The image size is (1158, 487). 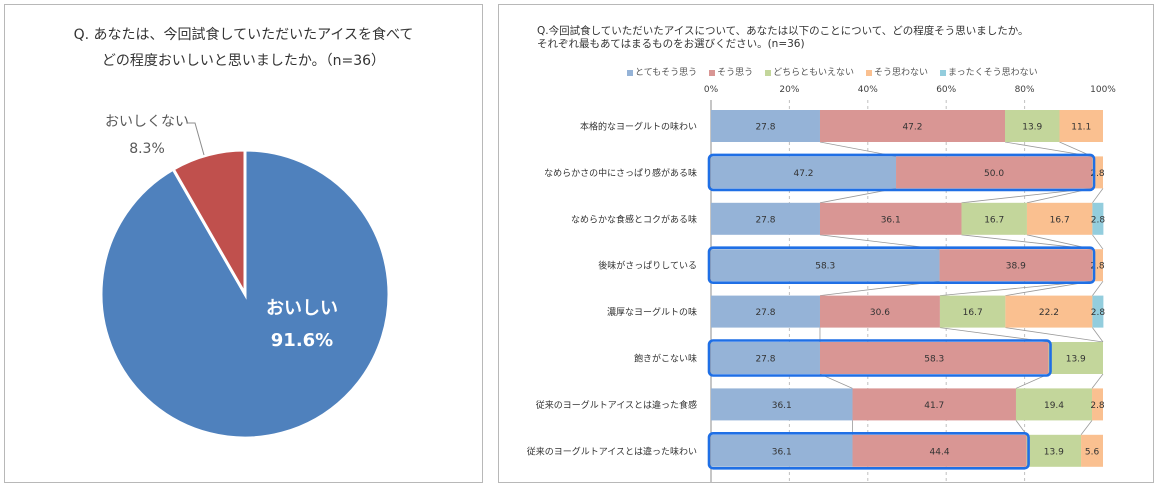 I want to click on data-label-5-0: 27.8, so click(x=765, y=360).